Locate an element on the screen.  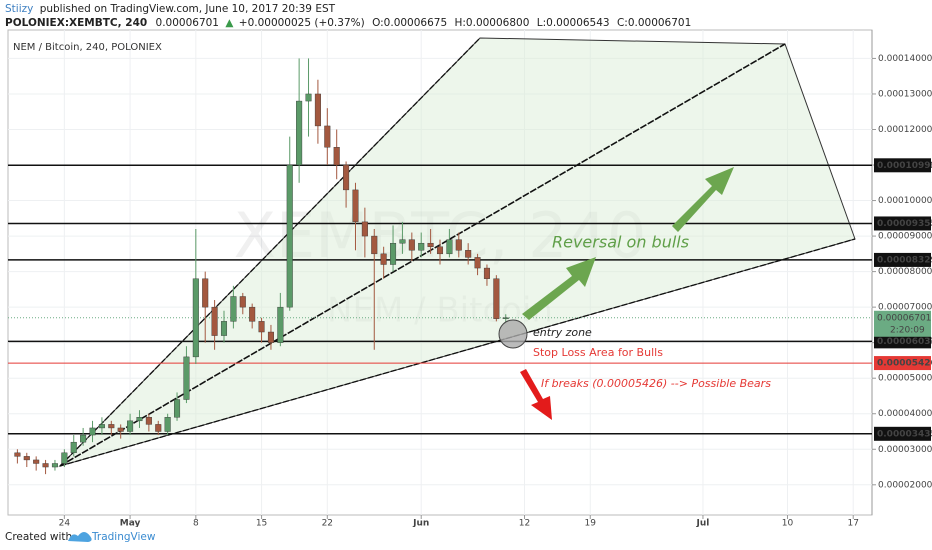
high: H:0.00006800 is located at coordinates (492, 23).